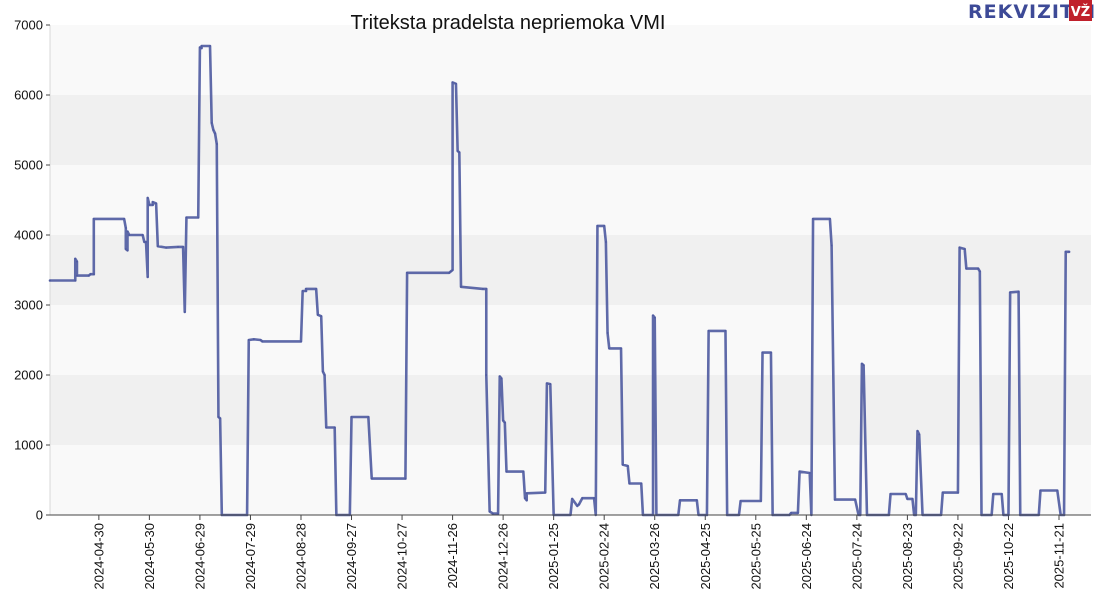 The height and width of the screenshot is (590, 1100). Describe the element at coordinates (452, 556) in the screenshot. I see `x-tick-label: 2024-11-26` at that location.